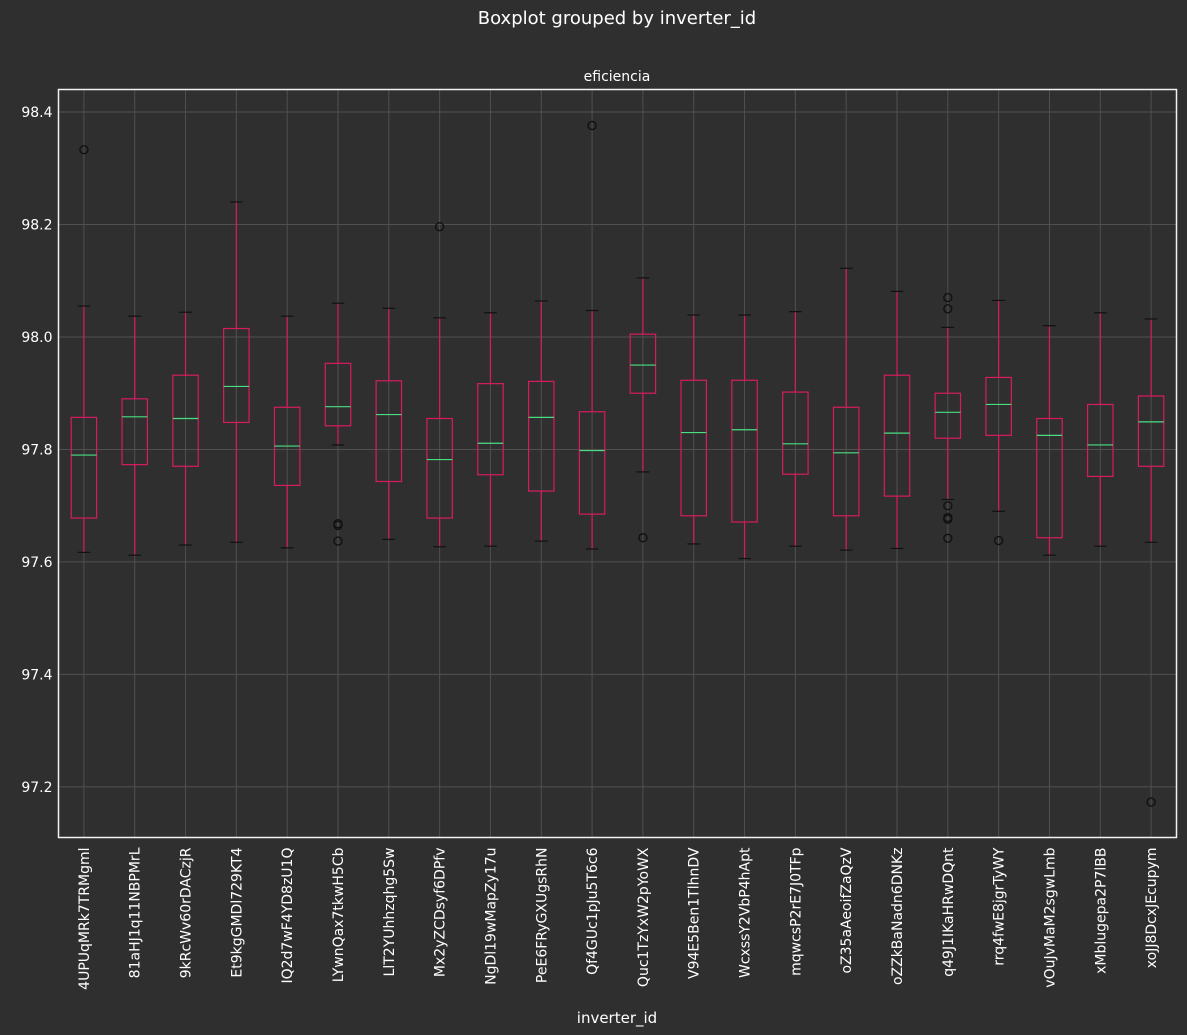 This screenshot has height=1035, width=1187. Describe the element at coordinates (847, 910) in the screenshot. I see `x-tick-label: oZ35aAeoifZaQzV` at that location.